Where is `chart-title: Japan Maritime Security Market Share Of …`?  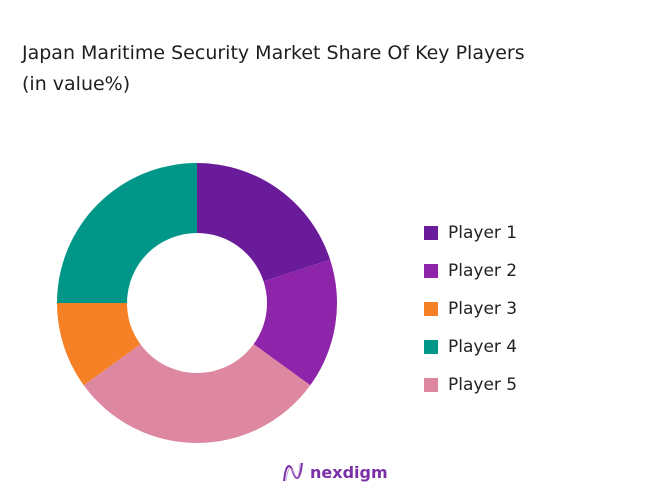 chart-title: Japan Maritime Security Market Share Of … is located at coordinates (273, 69).